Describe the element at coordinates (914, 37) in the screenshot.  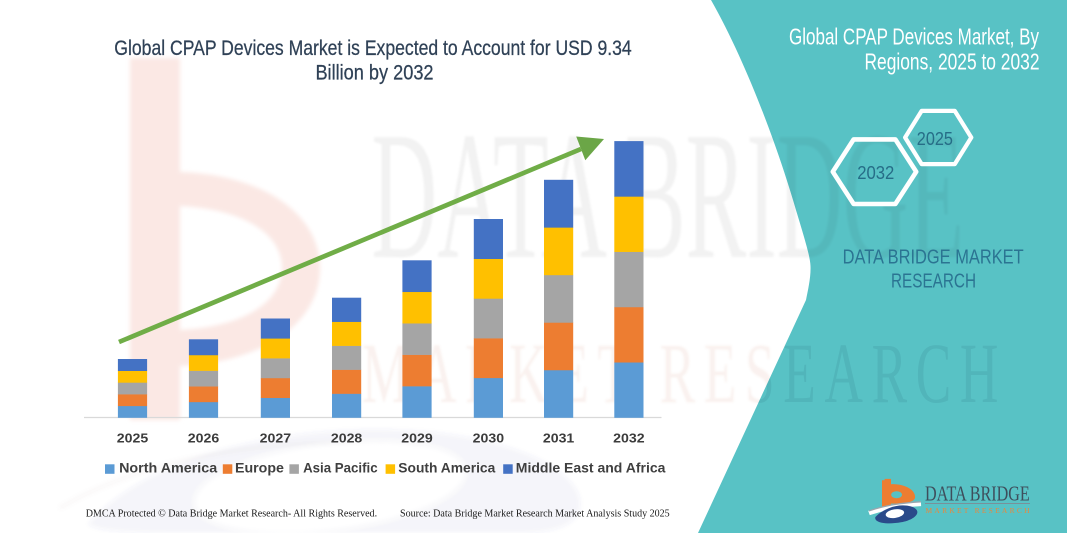
I see `svg-text: Global CPAP Devices Market, By` at that location.